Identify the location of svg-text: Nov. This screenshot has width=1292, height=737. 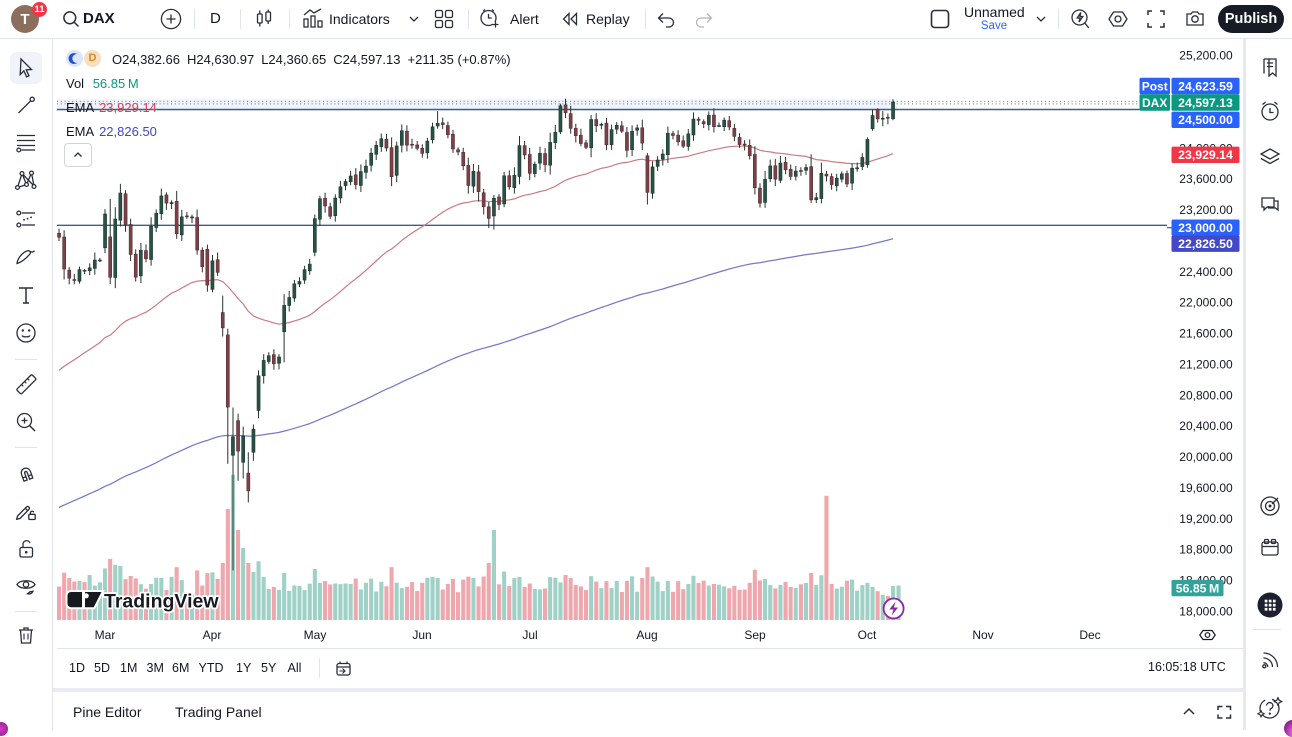
(982, 635).